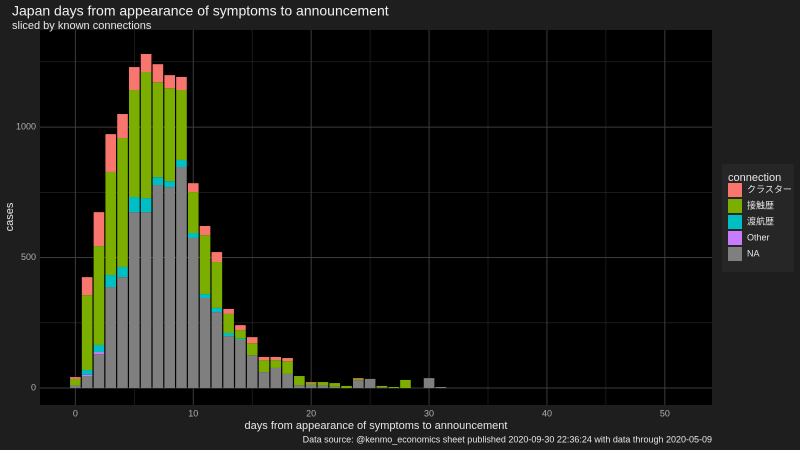  I want to click on x-tick-label: 40, so click(547, 413).